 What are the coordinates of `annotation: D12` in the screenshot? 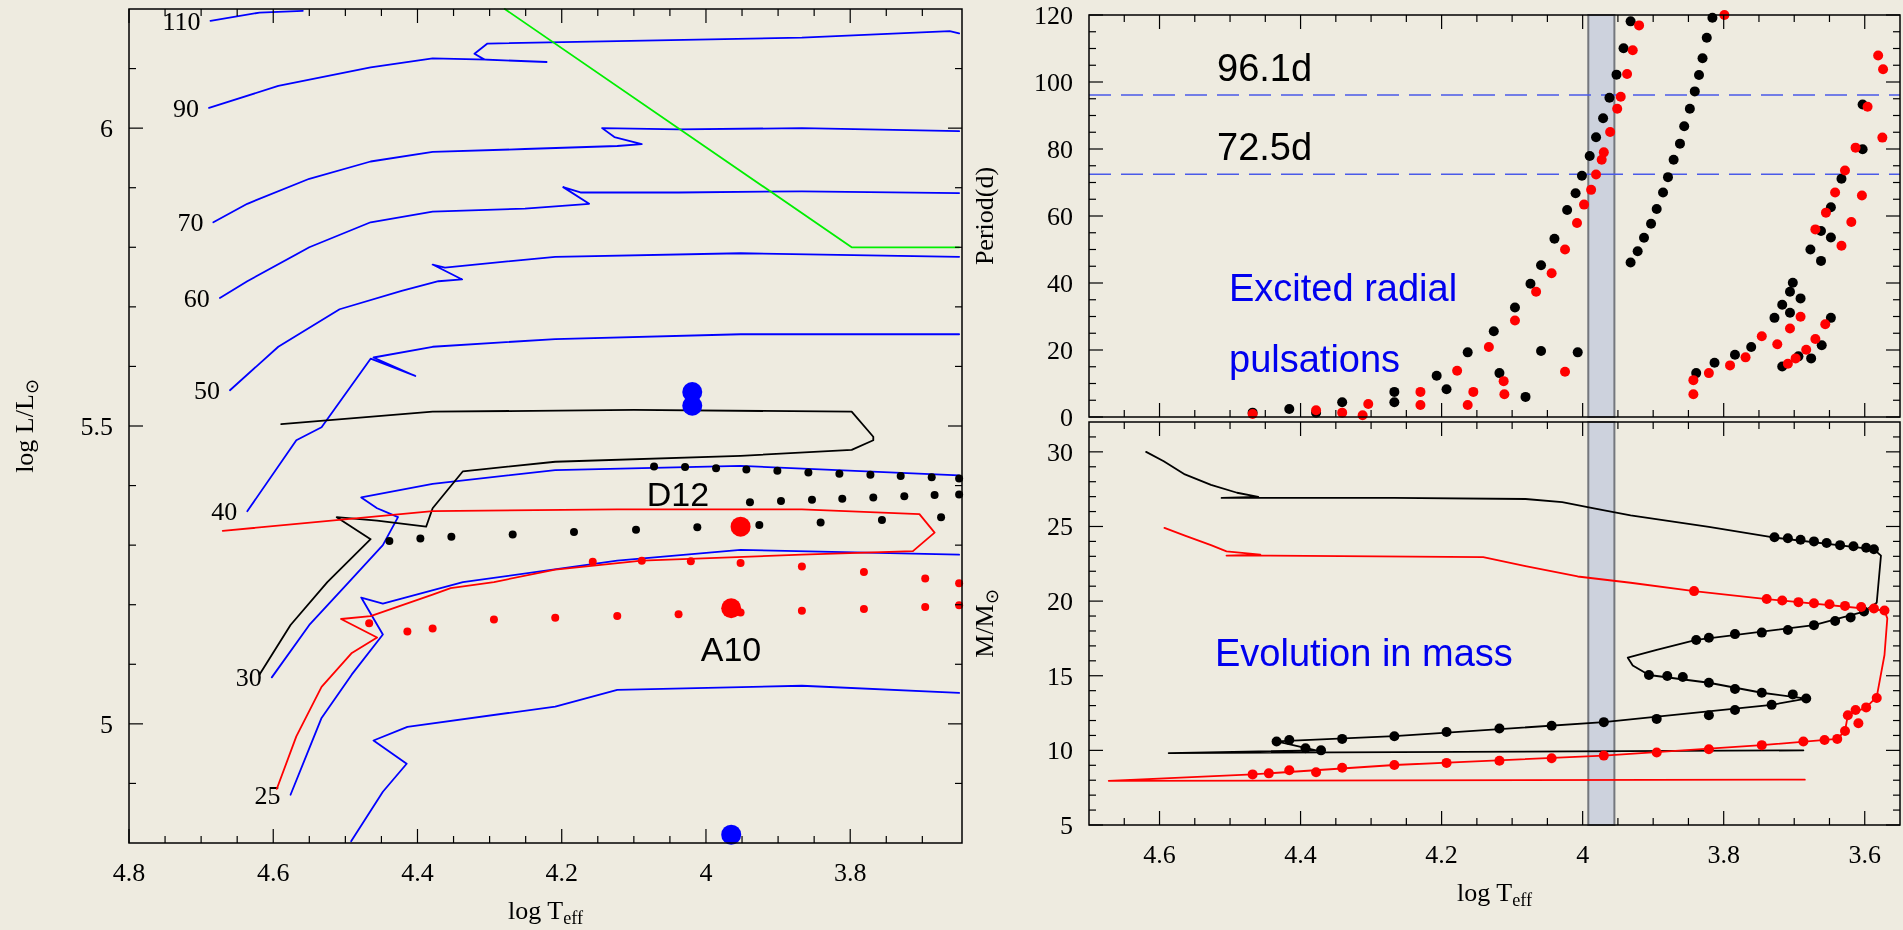 It's located at (678, 493).